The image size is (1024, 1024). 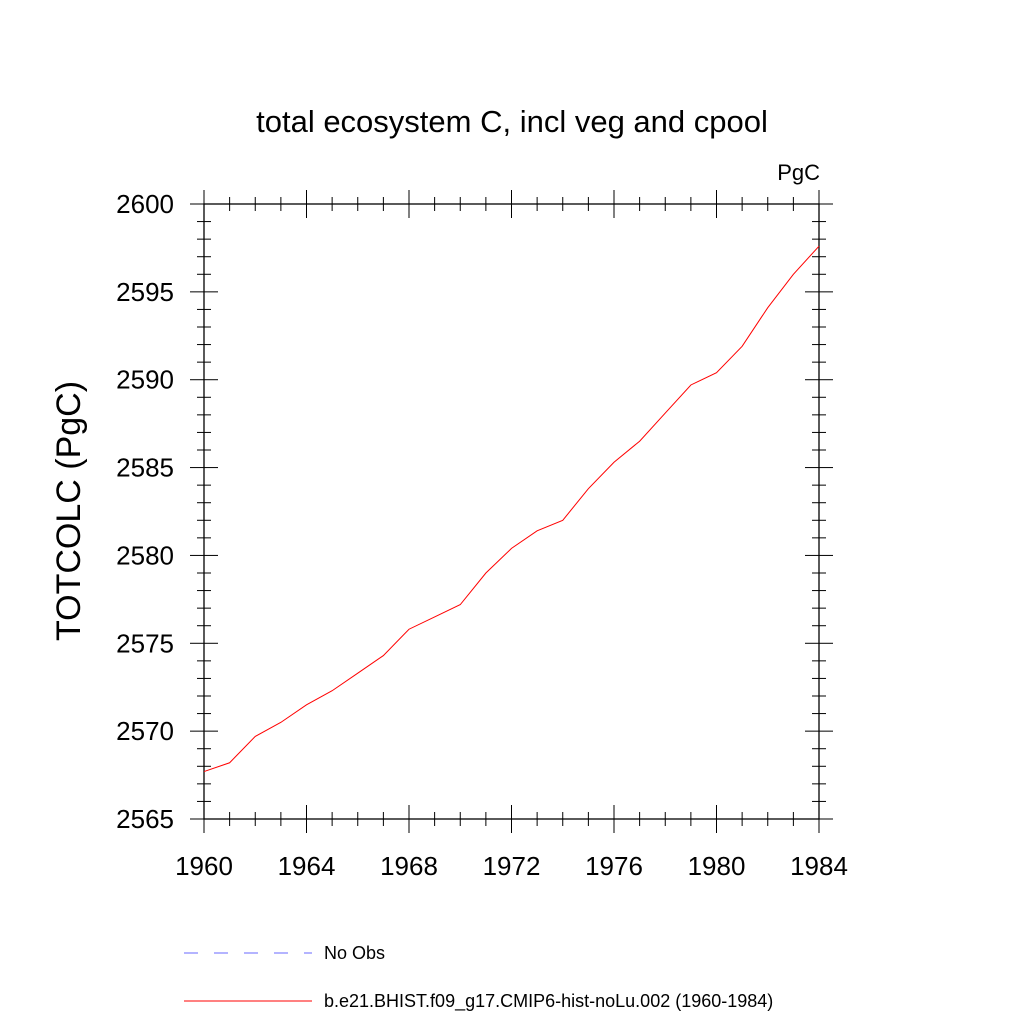 What do you see at coordinates (145, 555) in the screenshot?
I see `y-tick-label: 2580` at bounding box center [145, 555].